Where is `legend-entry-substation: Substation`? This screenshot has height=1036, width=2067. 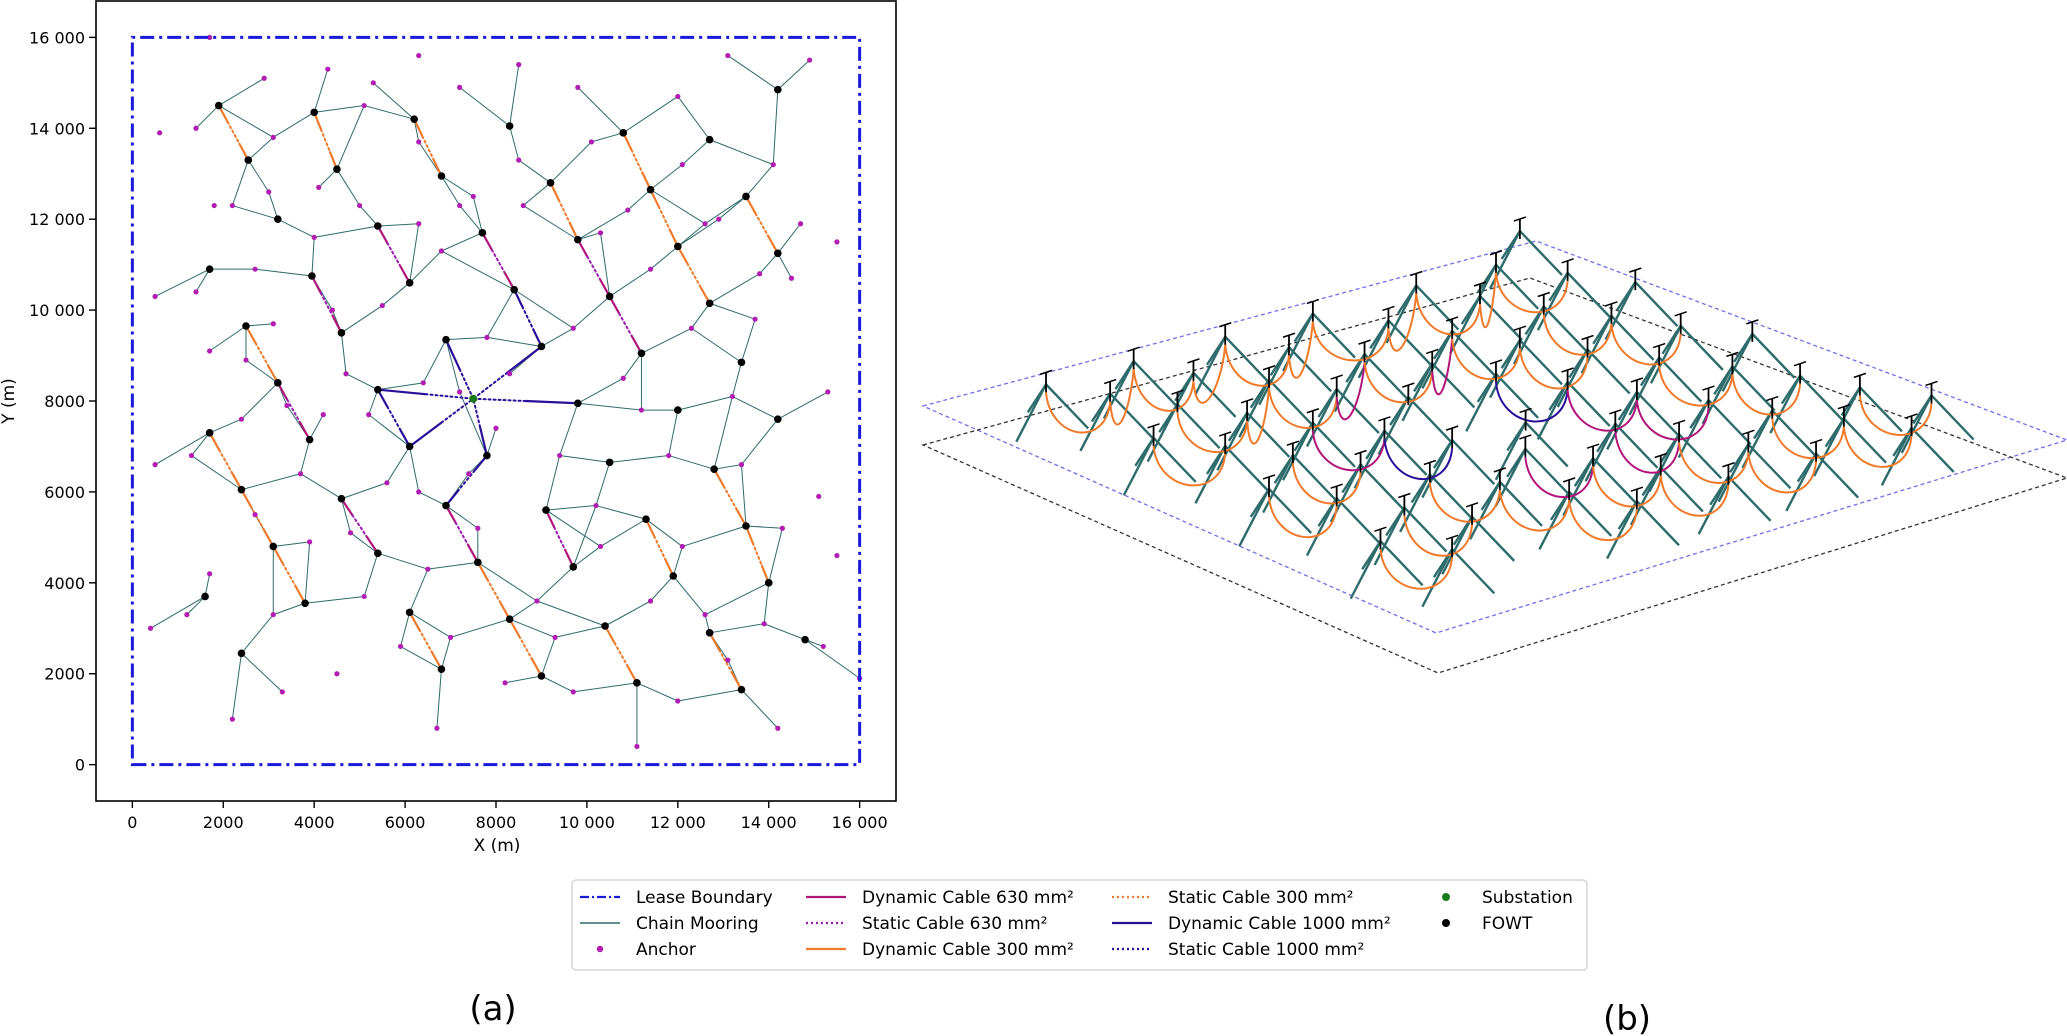 legend-entry-substation: Substation is located at coordinates (1507, 898).